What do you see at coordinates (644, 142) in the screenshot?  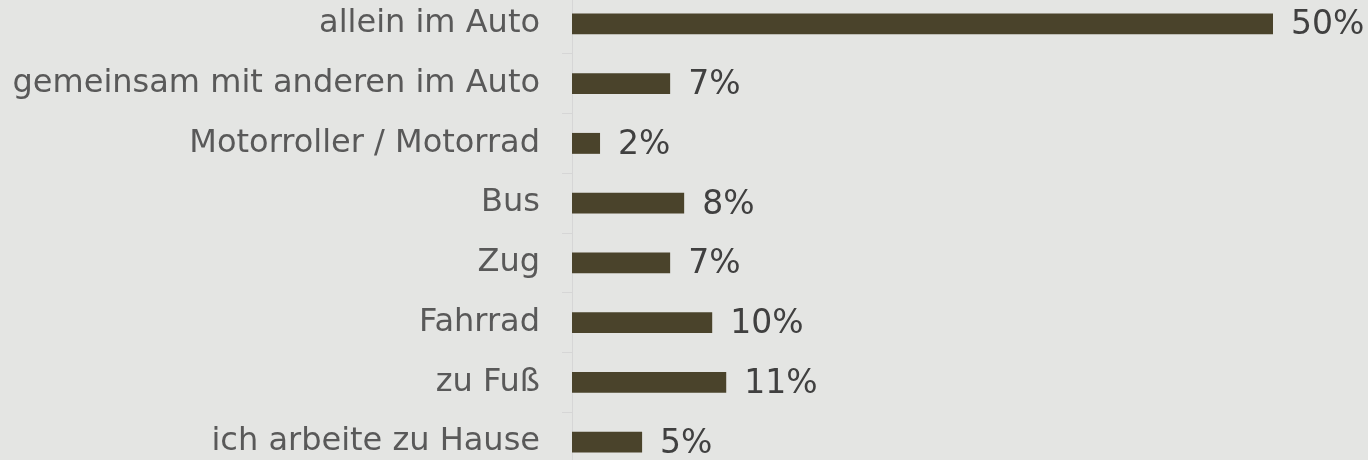 I see `data-label: 2%` at bounding box center [644, 142].